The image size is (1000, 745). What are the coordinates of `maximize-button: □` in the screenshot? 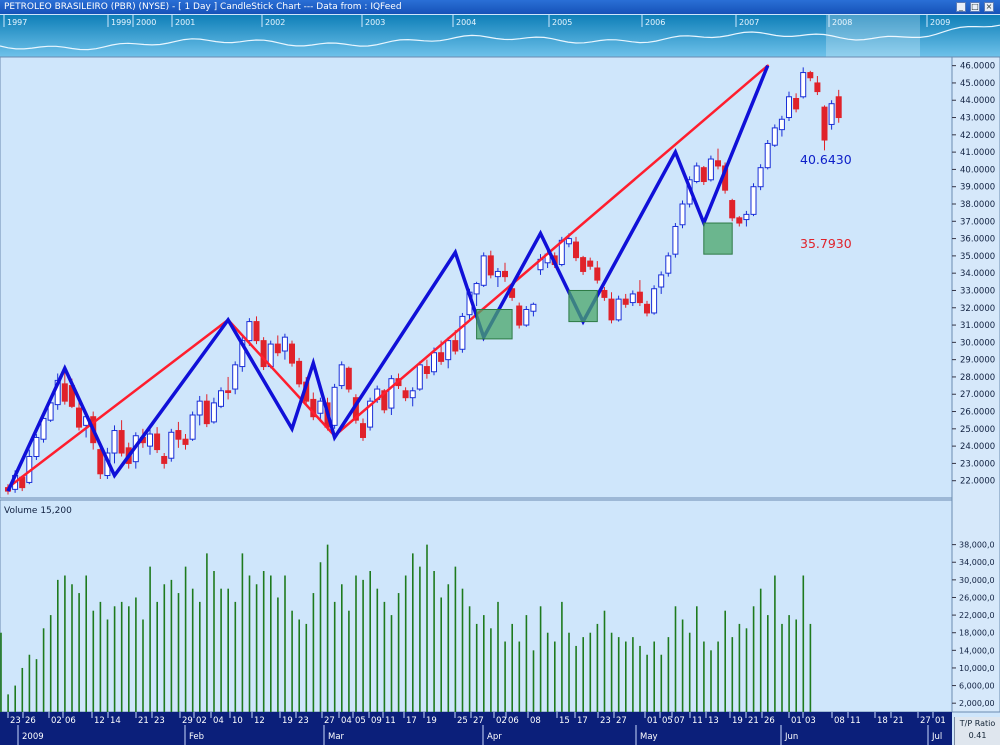 It's located at (975, 7).